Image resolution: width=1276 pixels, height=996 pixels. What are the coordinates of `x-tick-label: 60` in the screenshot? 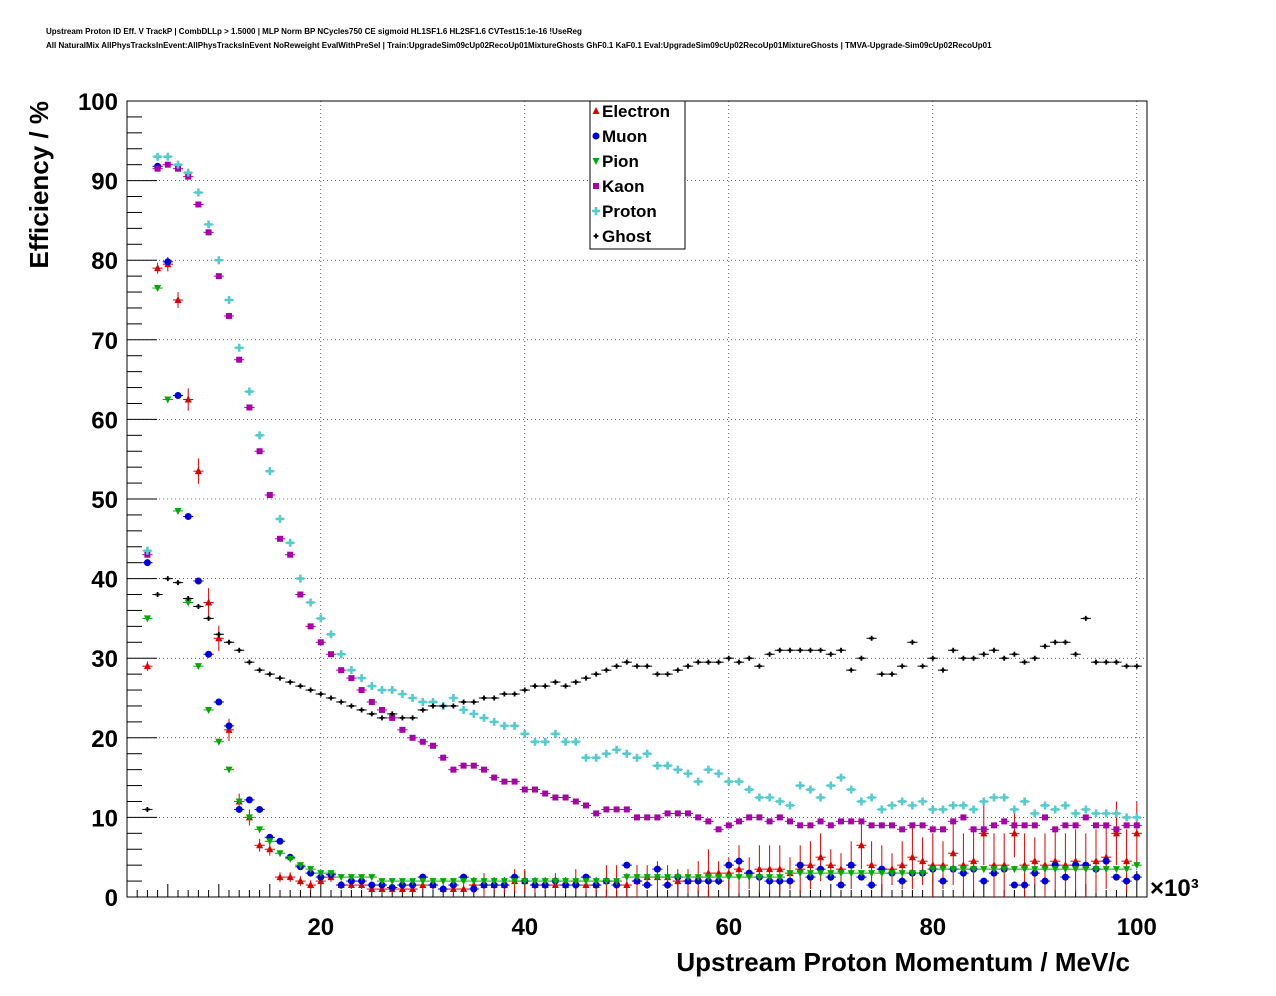 It's located at (728, 927).